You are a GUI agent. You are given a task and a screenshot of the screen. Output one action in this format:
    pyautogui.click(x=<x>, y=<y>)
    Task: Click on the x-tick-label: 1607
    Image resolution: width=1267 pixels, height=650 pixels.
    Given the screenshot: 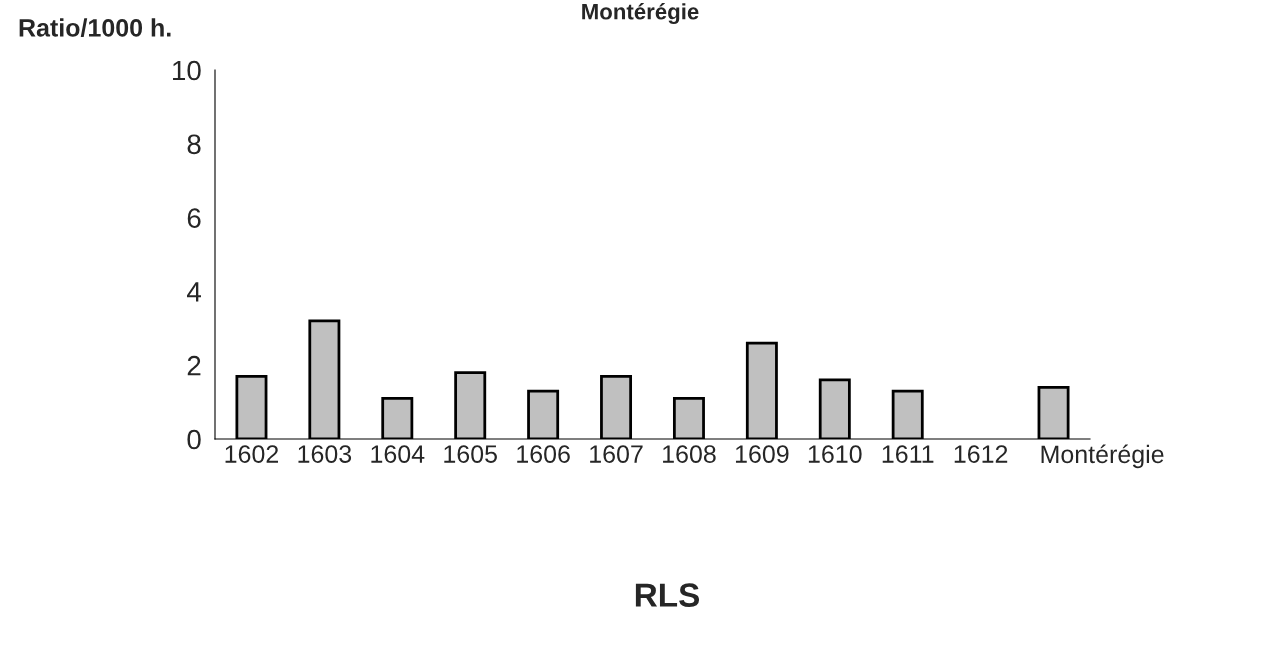 What is the action you would take?
    pyautogui.click(x=616, y=454)
    